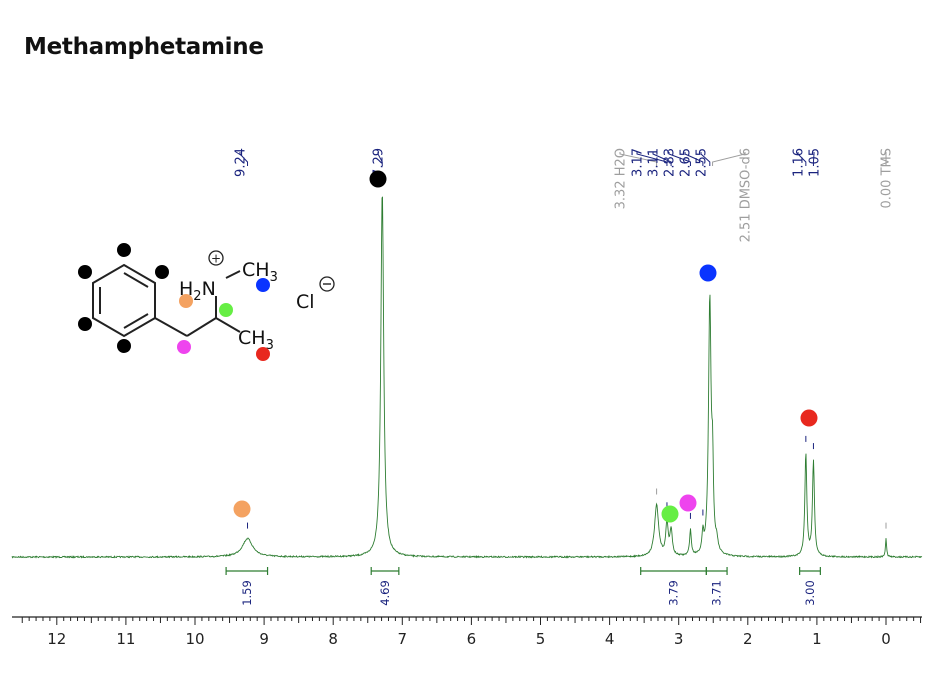  What do you see at coordinates (621, 178) in the screenshot?
I see `peak-label: 3.32 H2O` at bounding box center [621, 178].